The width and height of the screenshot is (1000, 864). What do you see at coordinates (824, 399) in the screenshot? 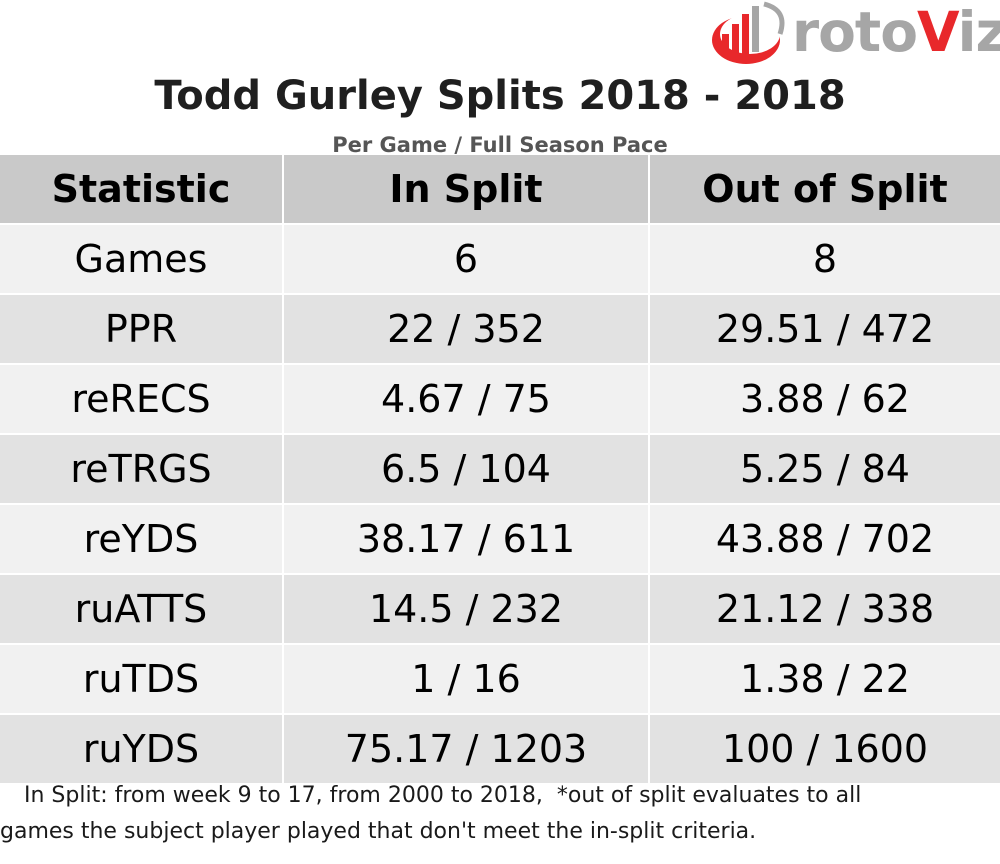
I see `out-of-split-cell: 3.88 / 62` at bounding box center [824, 399].